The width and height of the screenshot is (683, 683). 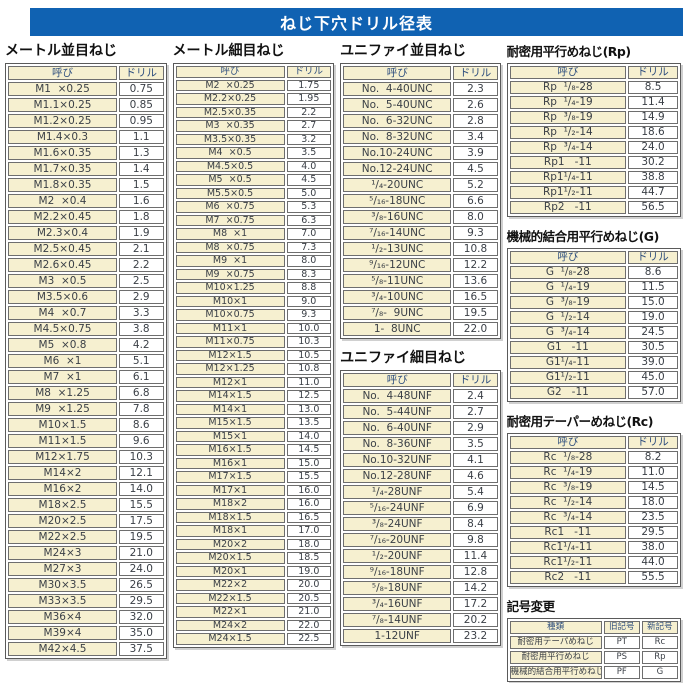 I want to click on cell: Rc ³/₄-14, so click(x=568, y=517).